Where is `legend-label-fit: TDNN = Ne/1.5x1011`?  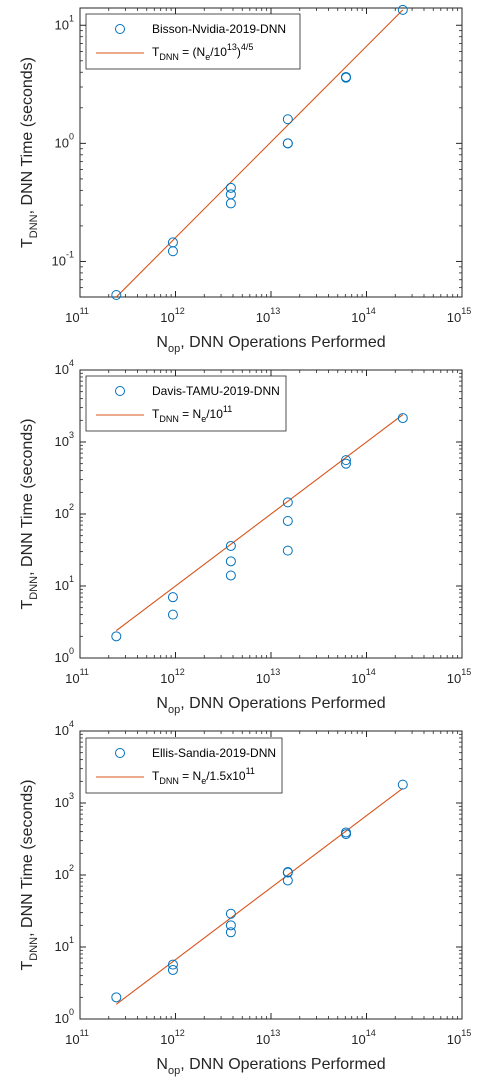 legend-label-fit: TDNN = Ne/1.5x1011 is located at coordinates (203, 776).